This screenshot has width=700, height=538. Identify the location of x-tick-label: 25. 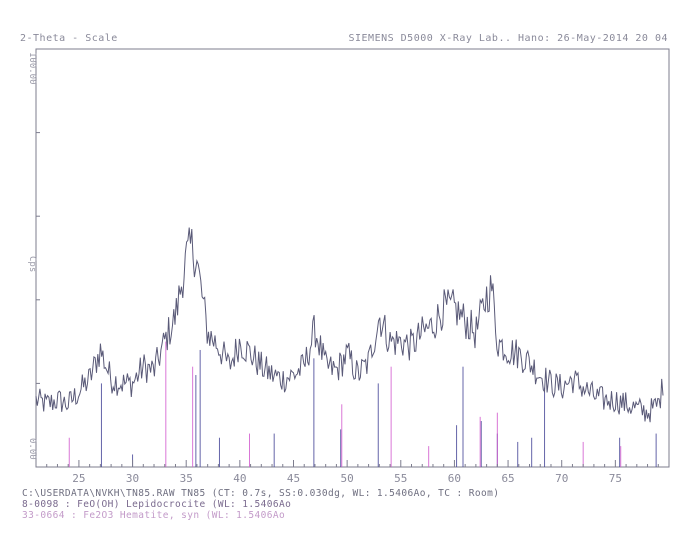
(78, 478).